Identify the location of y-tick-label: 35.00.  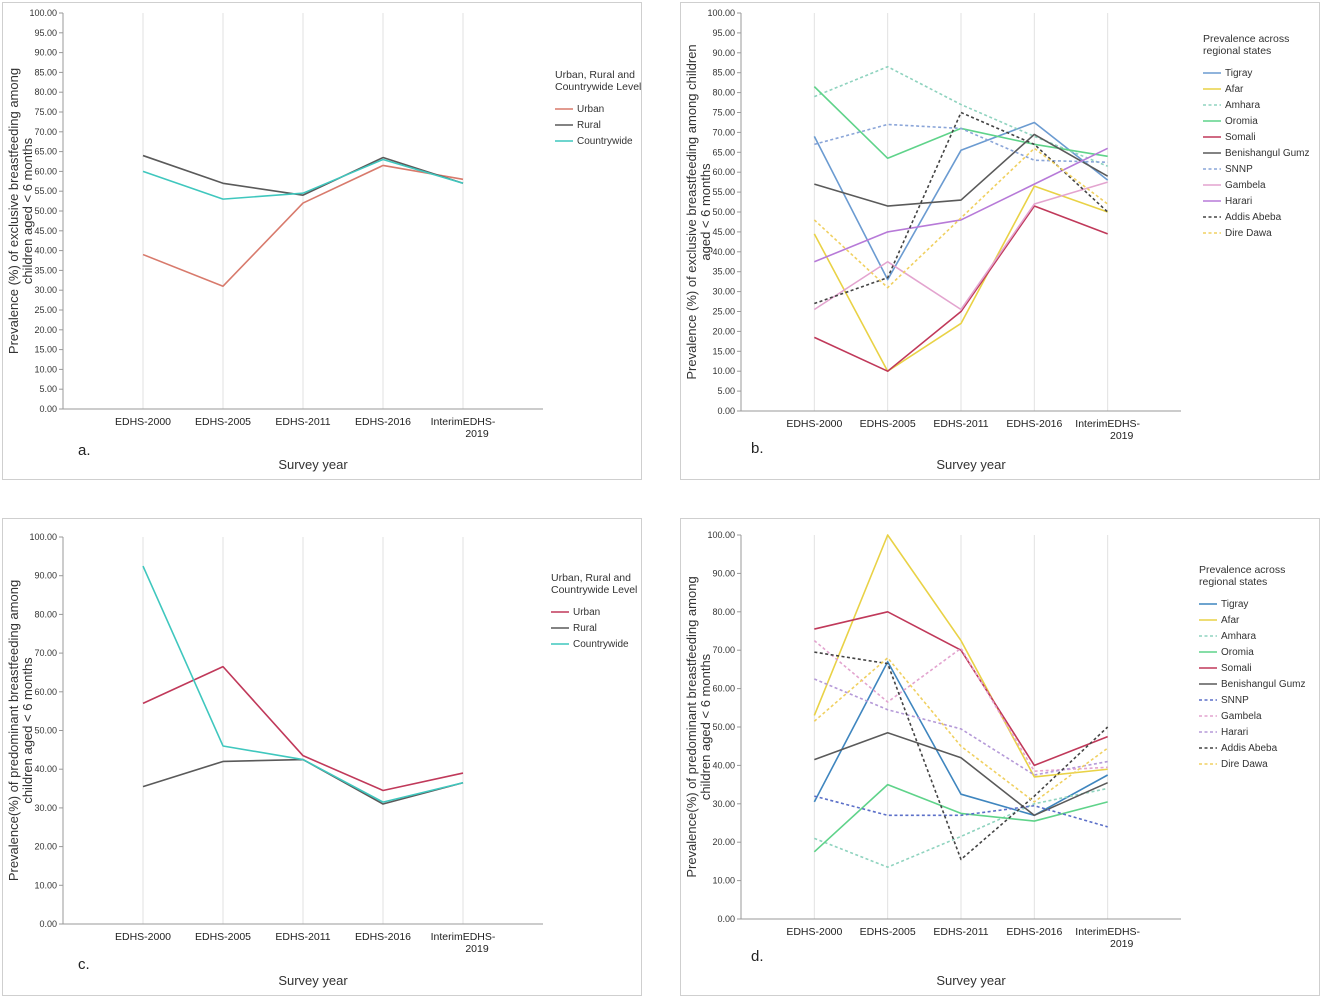
(723, 272).